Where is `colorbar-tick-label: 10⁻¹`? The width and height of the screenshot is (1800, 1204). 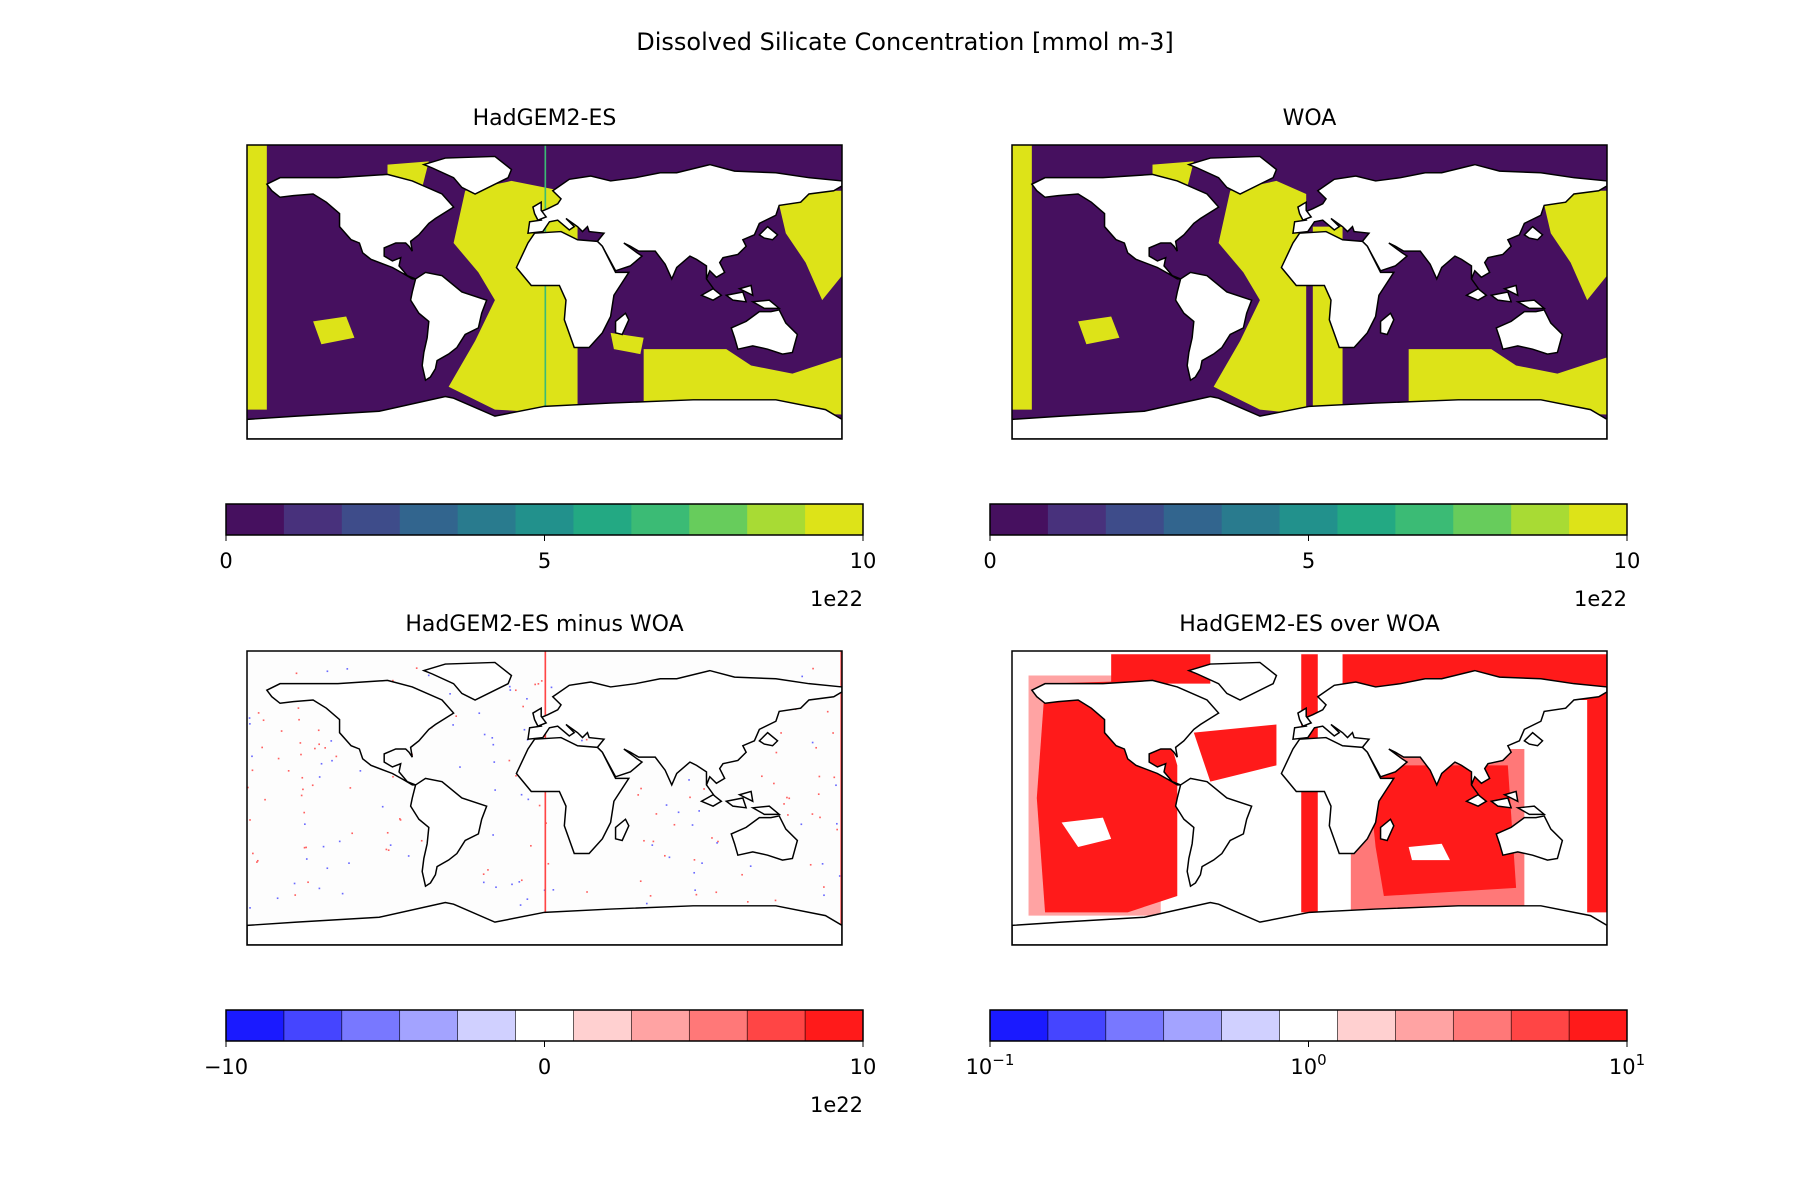 colorbar-tick-label: 10⁻¹ is located at coordinates (990, 1065).